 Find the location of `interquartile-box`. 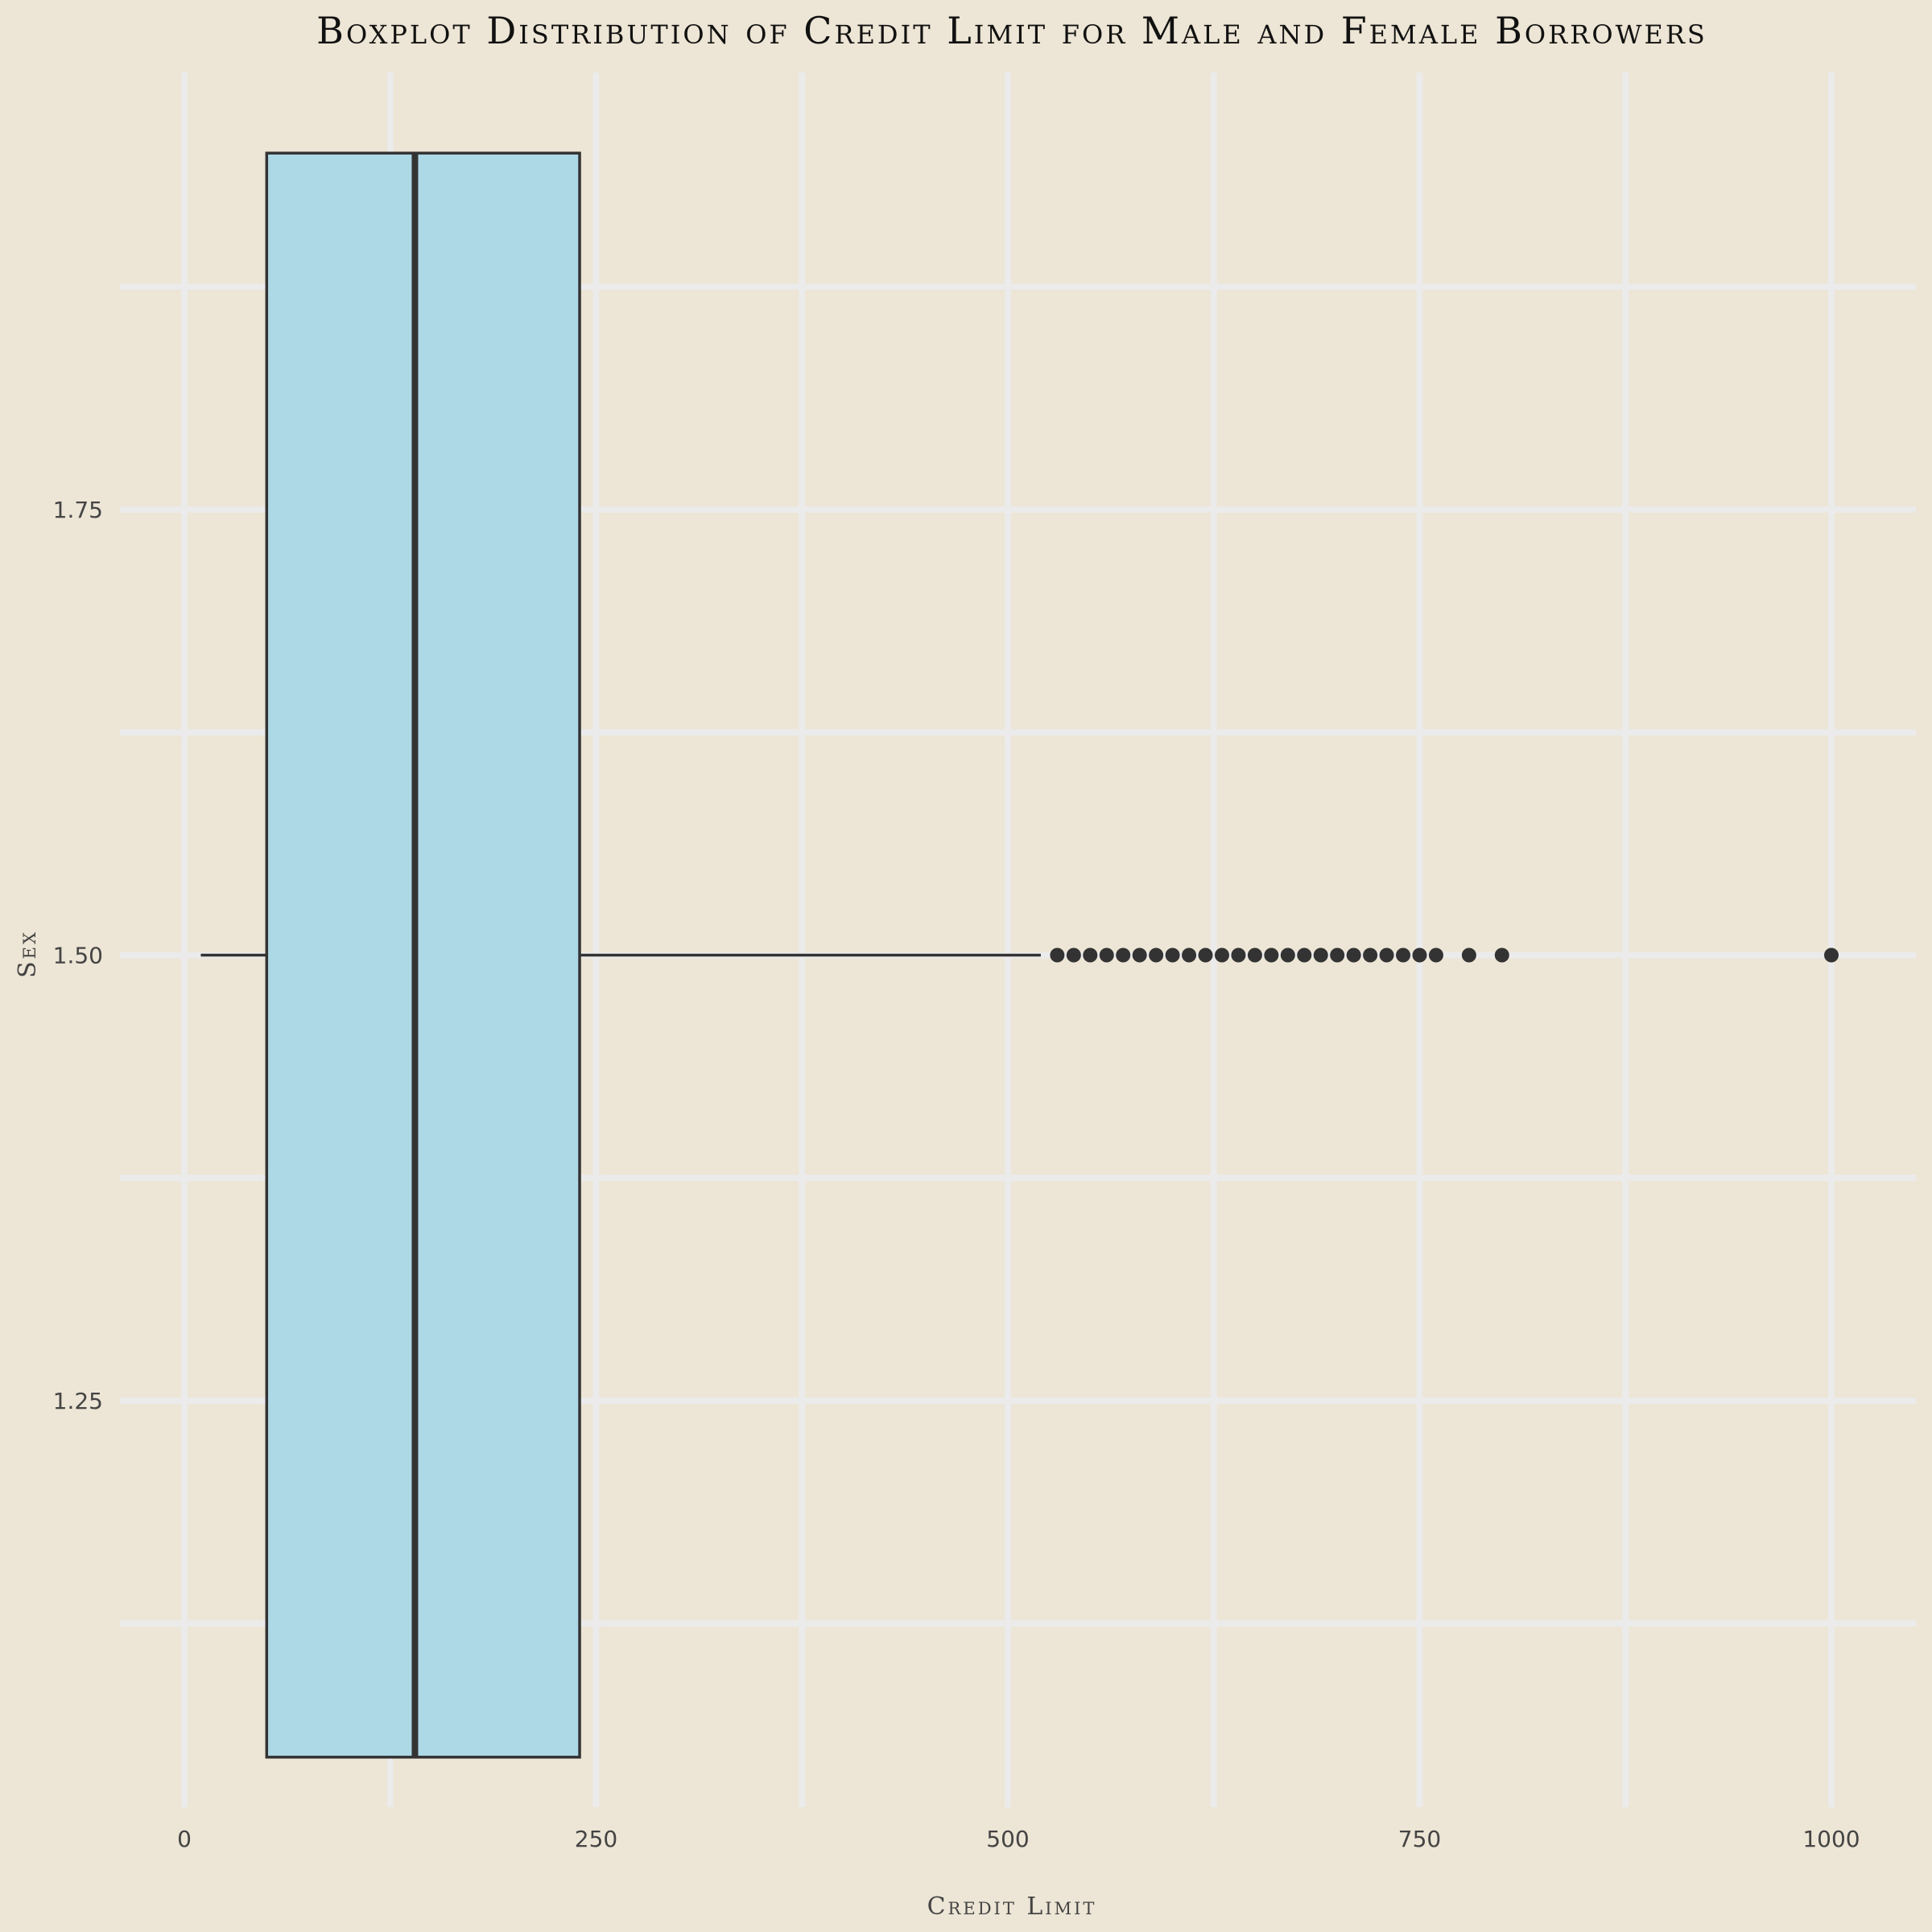

interquartile-box is located at coordinates (423, 955).